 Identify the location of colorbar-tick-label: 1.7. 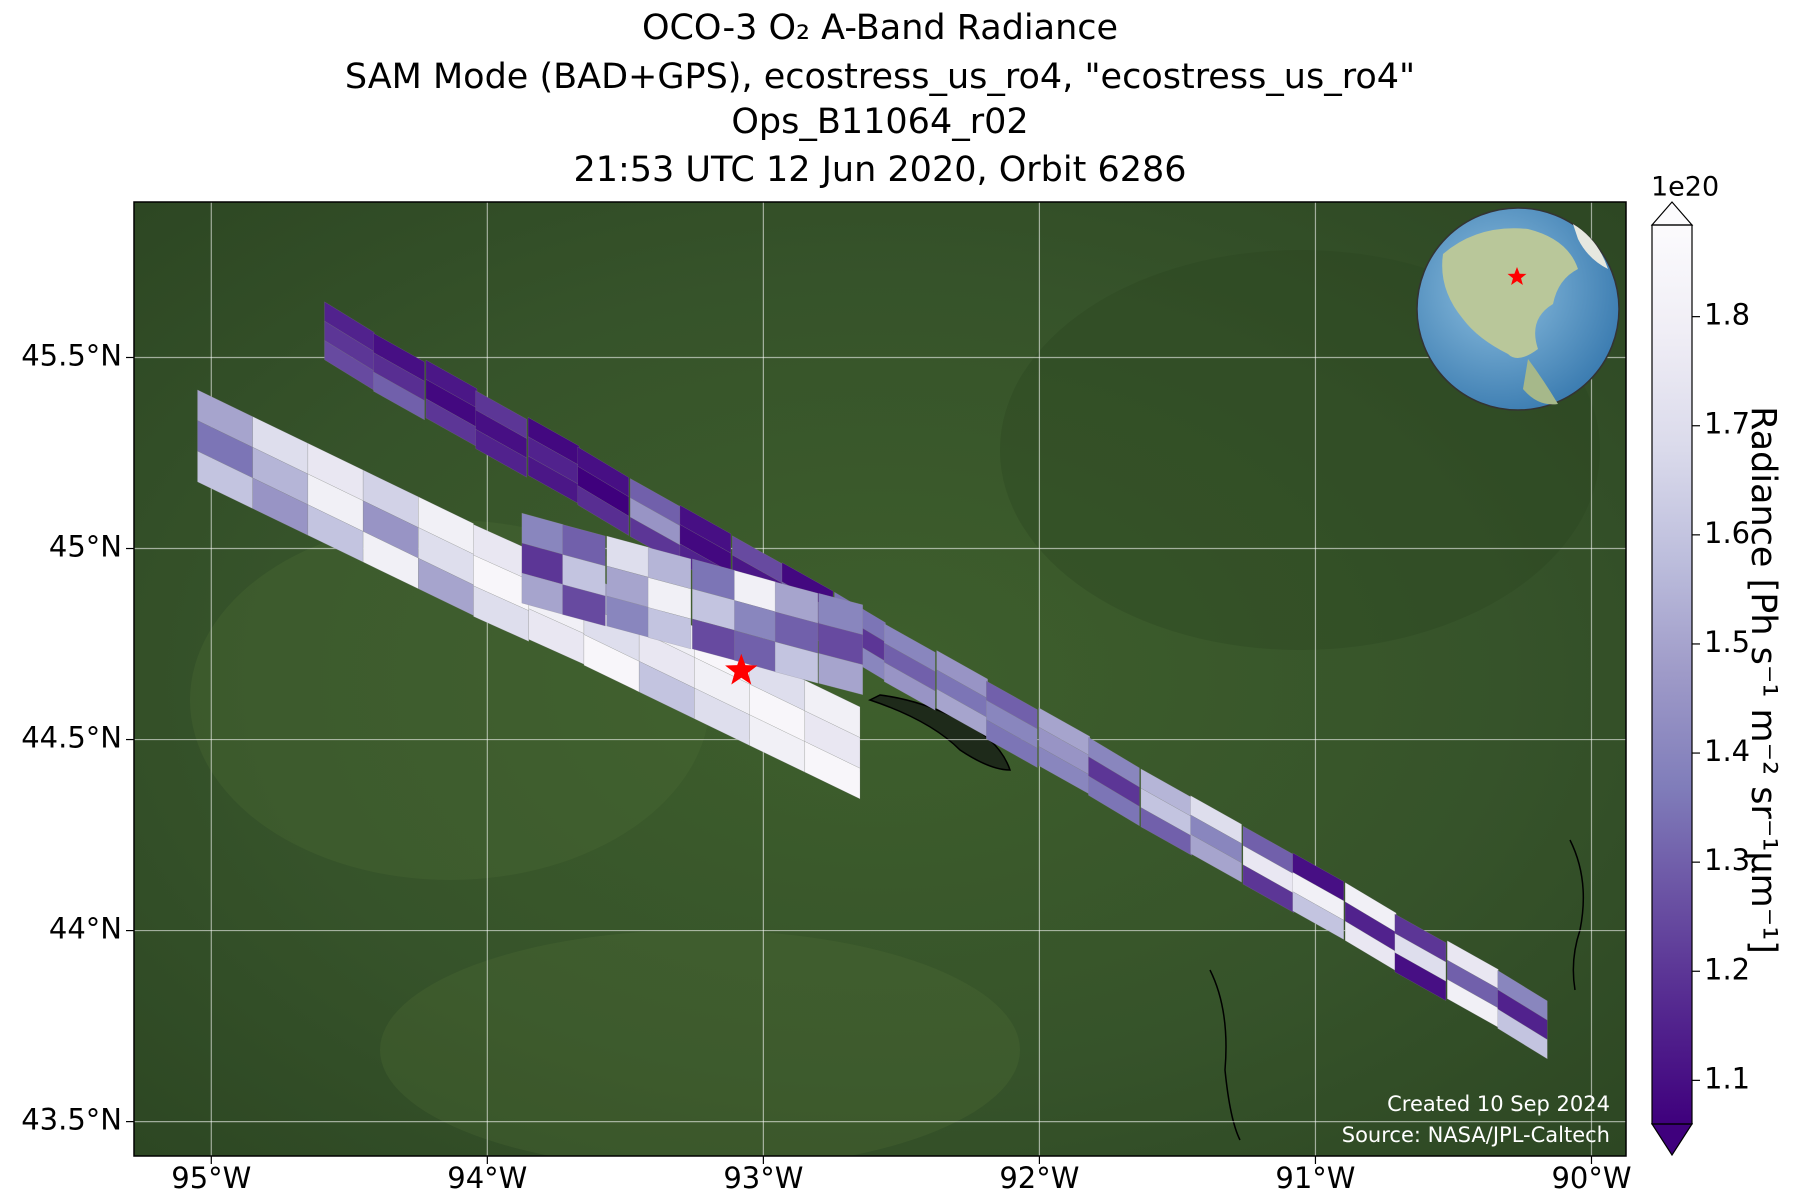
(1727, 424).